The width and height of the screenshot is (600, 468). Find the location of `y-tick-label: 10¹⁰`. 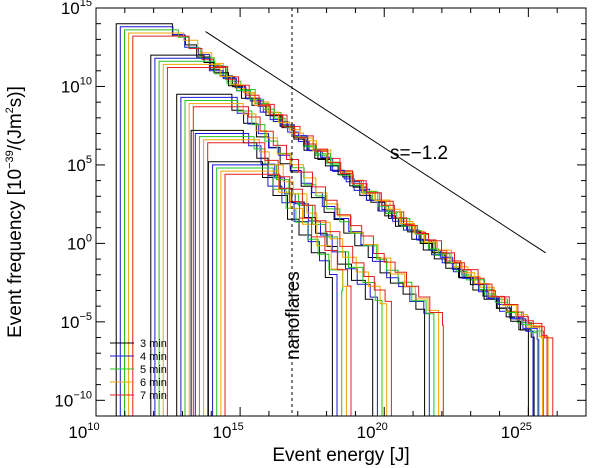

y-tick-label: 10¹⁰ is located at coordinates (76, 85).